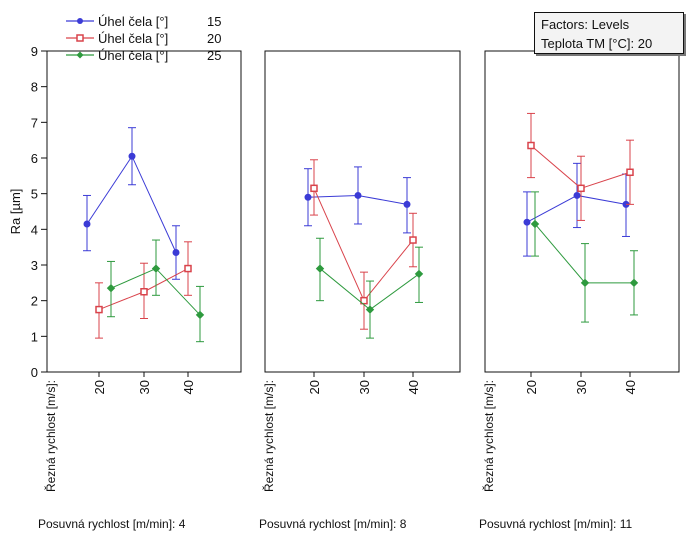  What do you see at coordinates (34, 158) in the screenshot?
I see `y-tick-label: 6` at bounding box center [34, 158].